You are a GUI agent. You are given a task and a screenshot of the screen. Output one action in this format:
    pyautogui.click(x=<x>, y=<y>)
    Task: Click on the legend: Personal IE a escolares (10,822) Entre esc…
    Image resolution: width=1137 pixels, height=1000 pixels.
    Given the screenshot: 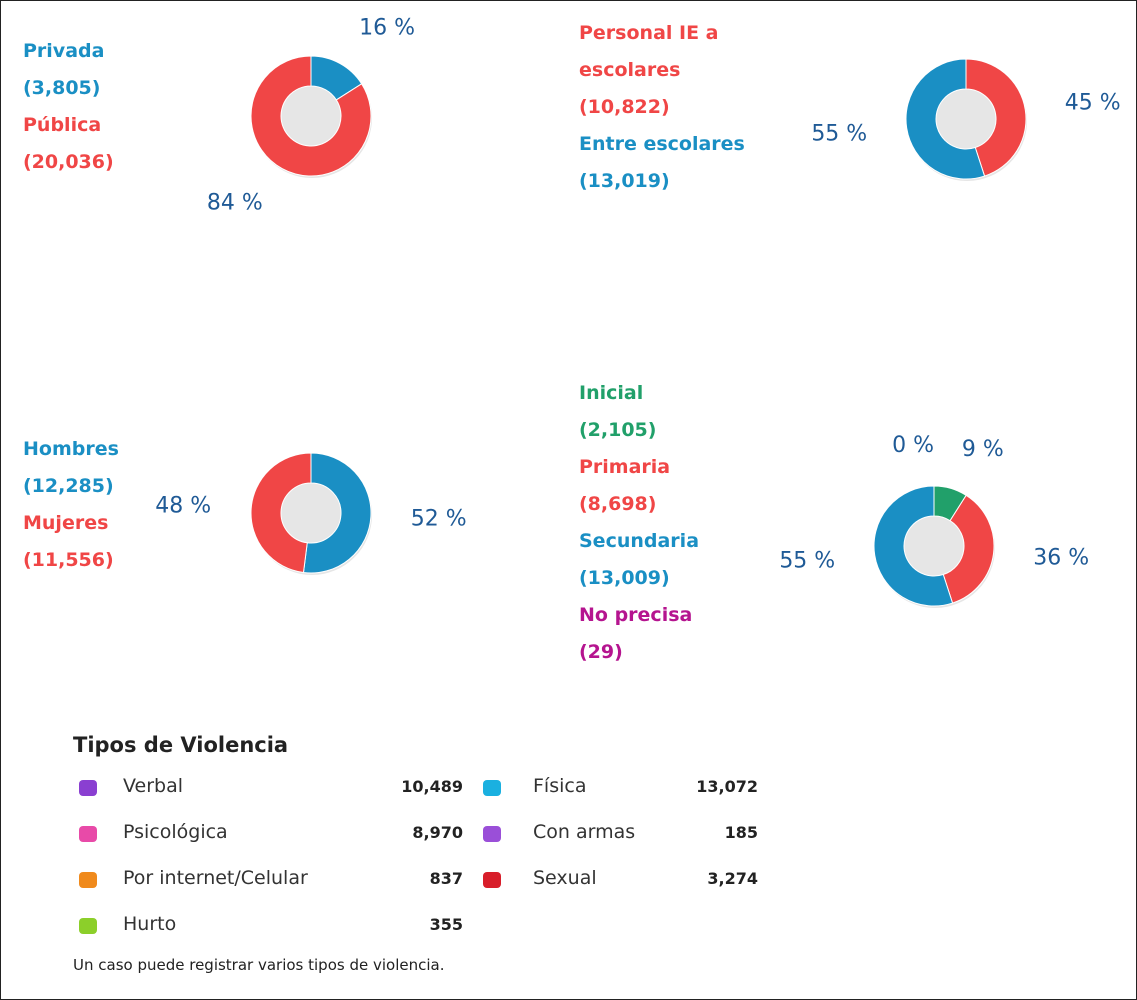 What is the action you would take?
    pyautogui.click(x=679, y=107)
    